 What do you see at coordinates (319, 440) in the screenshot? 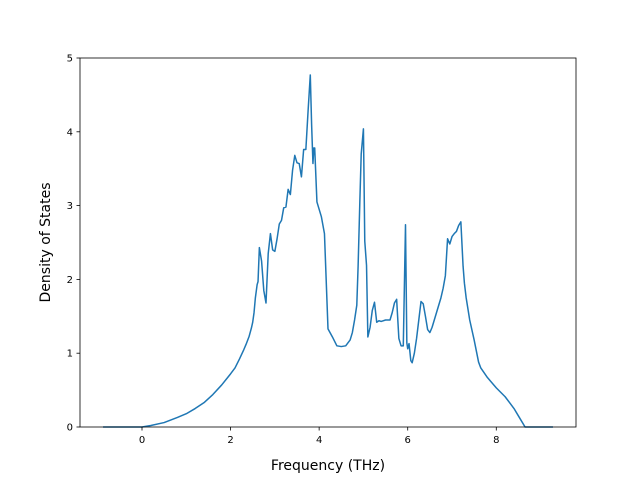
I see `x-tick-label: 4` at bounding box center [319, 440].